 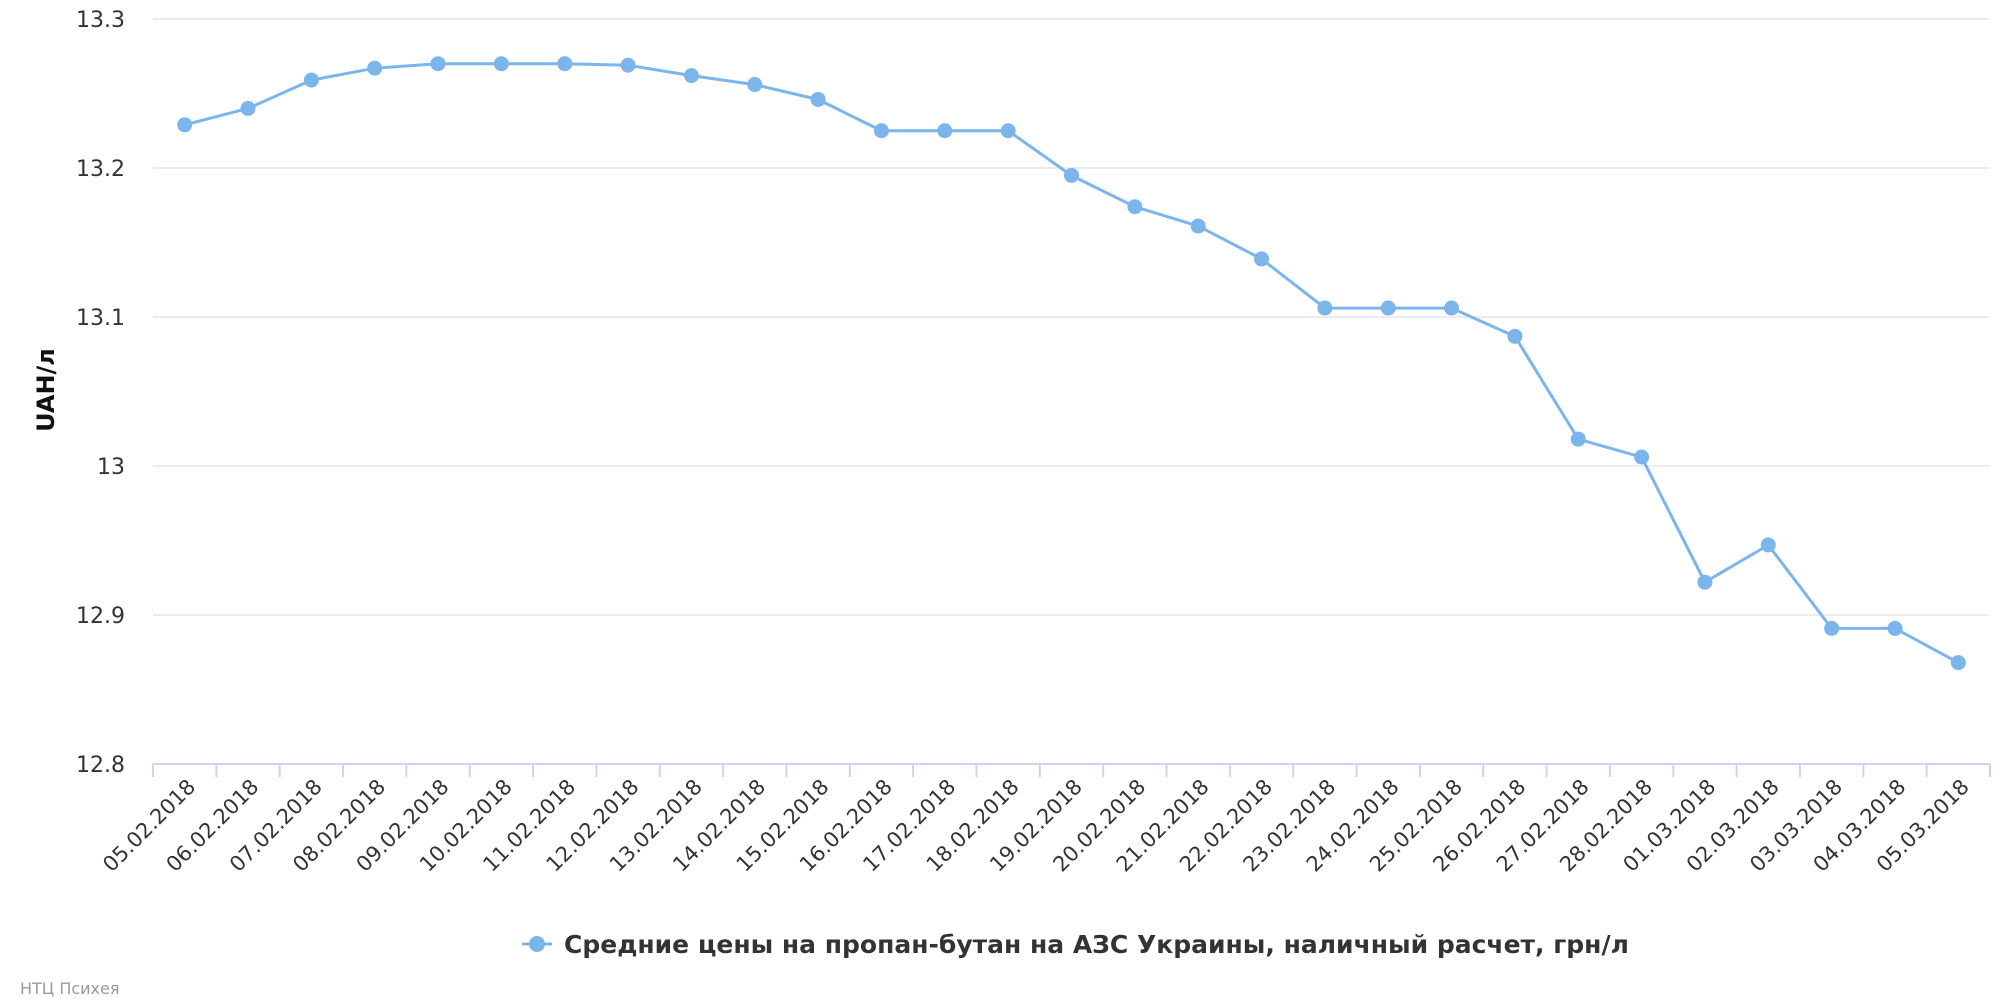 What do you see at coordinates (537, 944) in the screenshot?
I see `legend-symbol-marker` at bounding box center [537, 944].